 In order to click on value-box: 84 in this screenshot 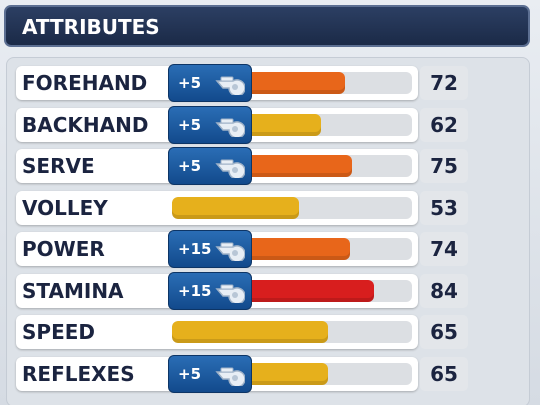, I will do `click(444, 290)`.